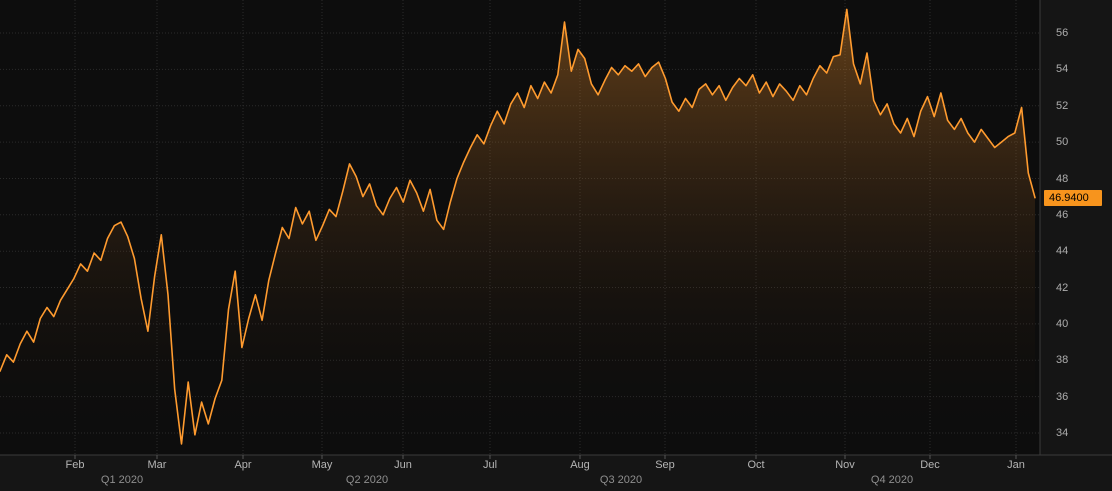 The width and height of the screenshot is (1112, 491). Describe the element at coordinates (845, 465) in the screenshot. I see `x-axis-month-label: Nov` at that location.